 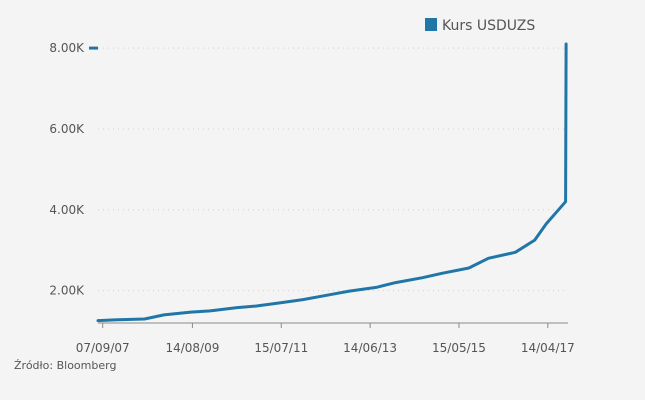 What do you see at coordinates (431, 24) in the screenshot?
I see `legend-swatch` at bounding box center [431, 24].